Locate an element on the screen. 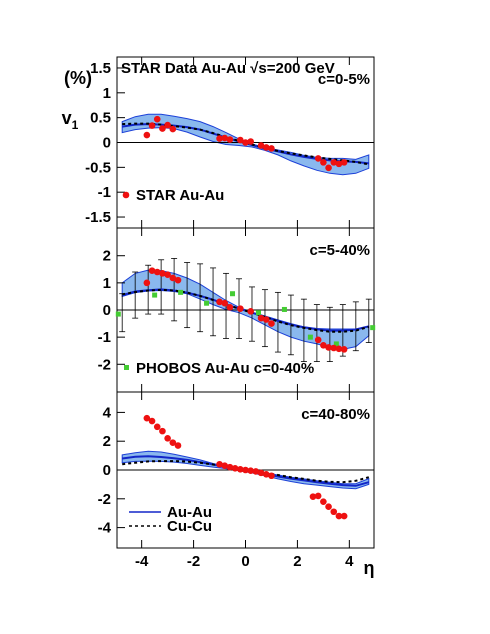 The image size is (490, 634). y-tick-label: -1.5 is located at coordinates (98, 217).